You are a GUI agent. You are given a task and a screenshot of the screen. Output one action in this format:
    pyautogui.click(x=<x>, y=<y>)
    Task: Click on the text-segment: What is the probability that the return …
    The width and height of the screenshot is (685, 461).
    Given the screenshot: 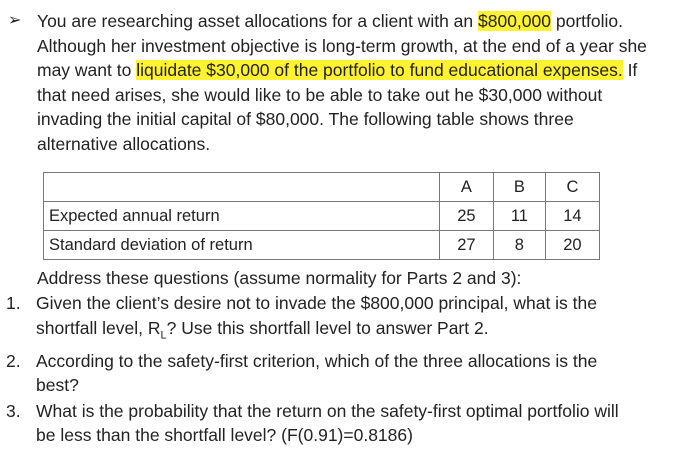 What is the action you would take?
    pyautogui.click(x=327, y=423)
    